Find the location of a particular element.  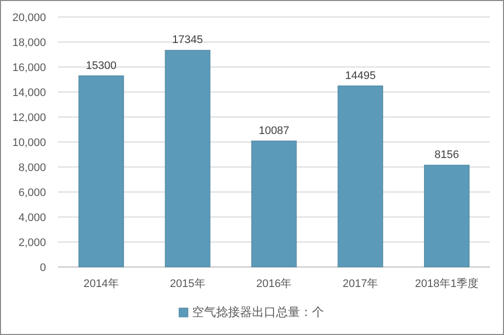

y-tick-label: 8,000 is located at coordinates (32, 168).